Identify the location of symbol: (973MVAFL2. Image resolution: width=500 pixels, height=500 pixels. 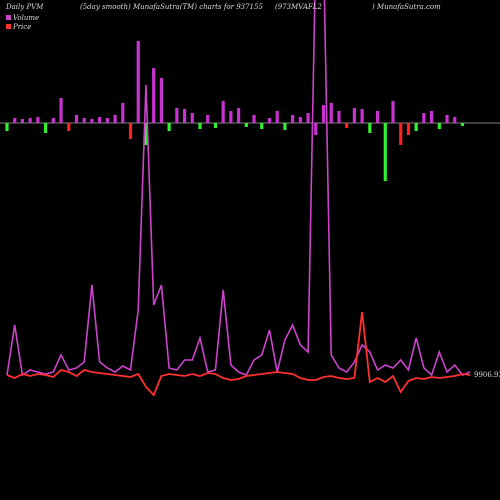
(298, 7).